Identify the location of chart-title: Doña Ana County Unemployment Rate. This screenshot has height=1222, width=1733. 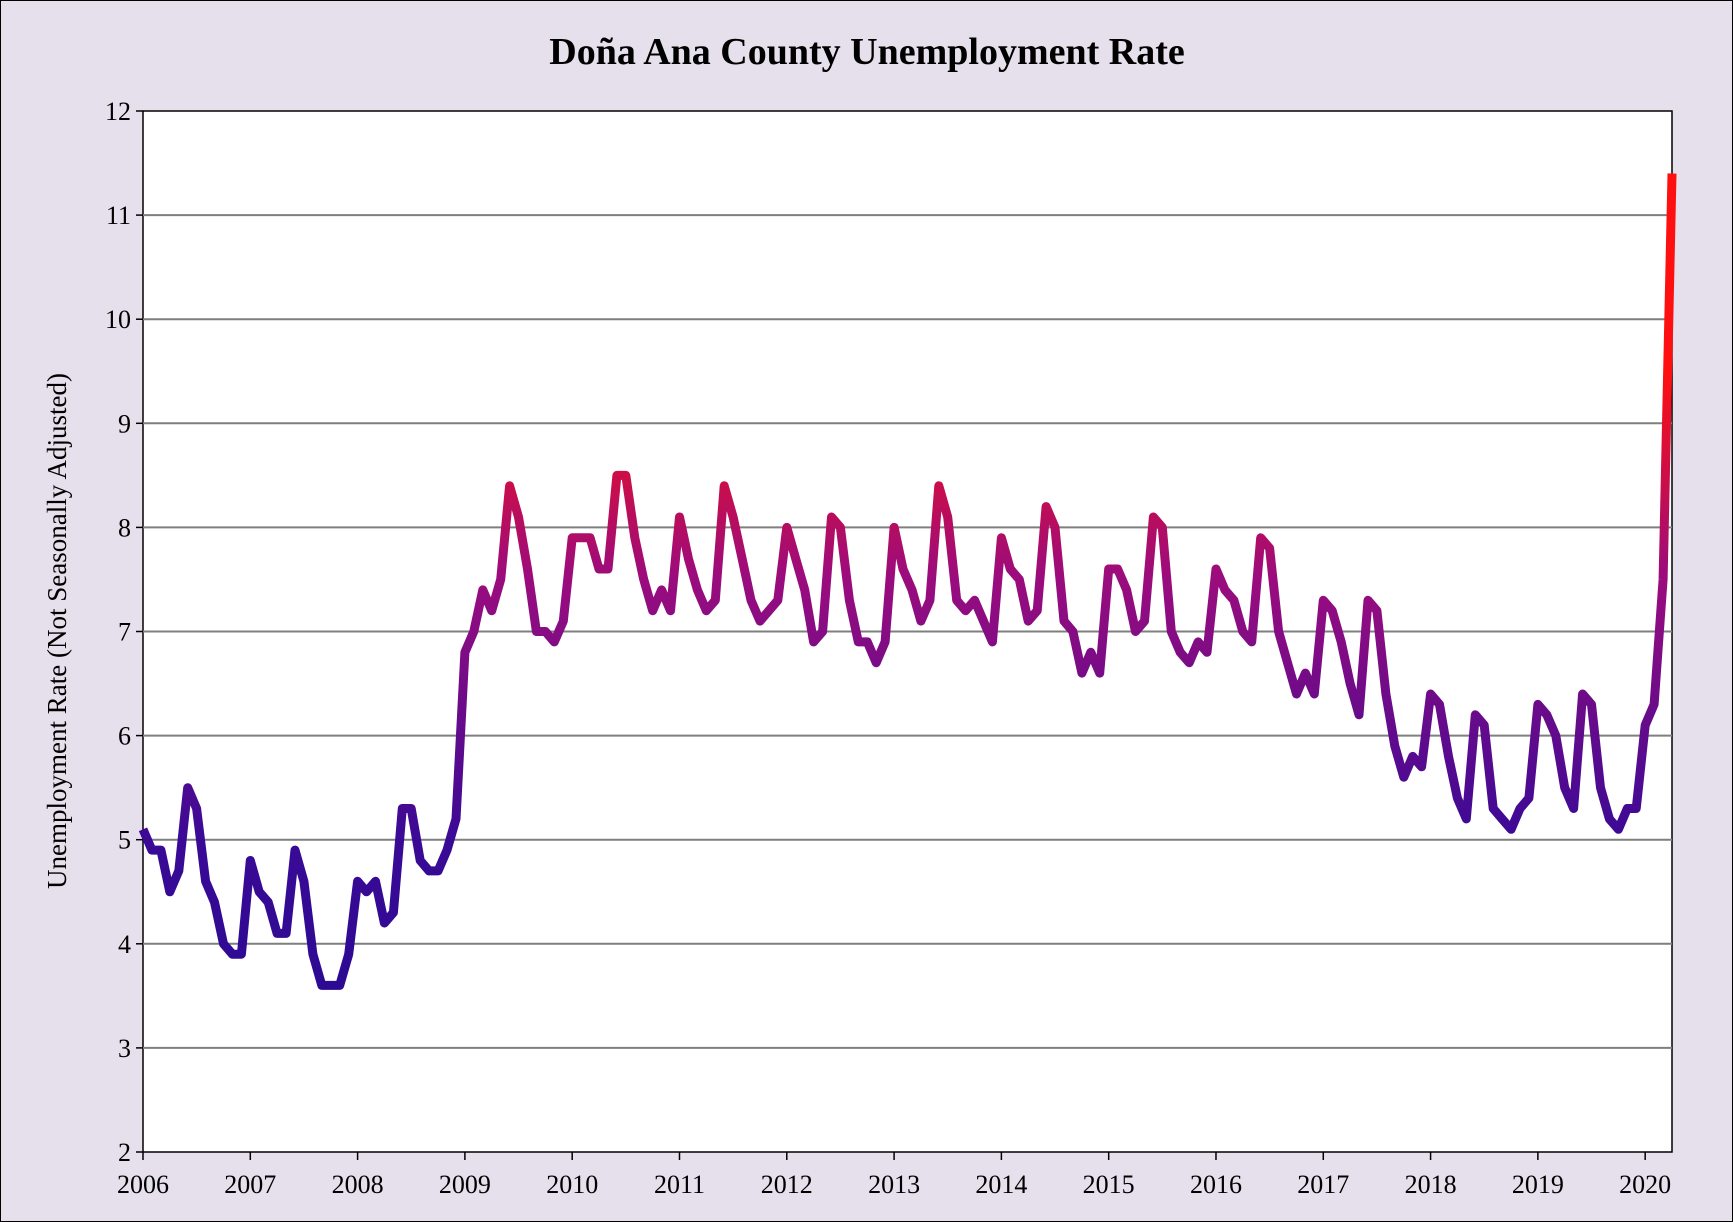
(866, 52).